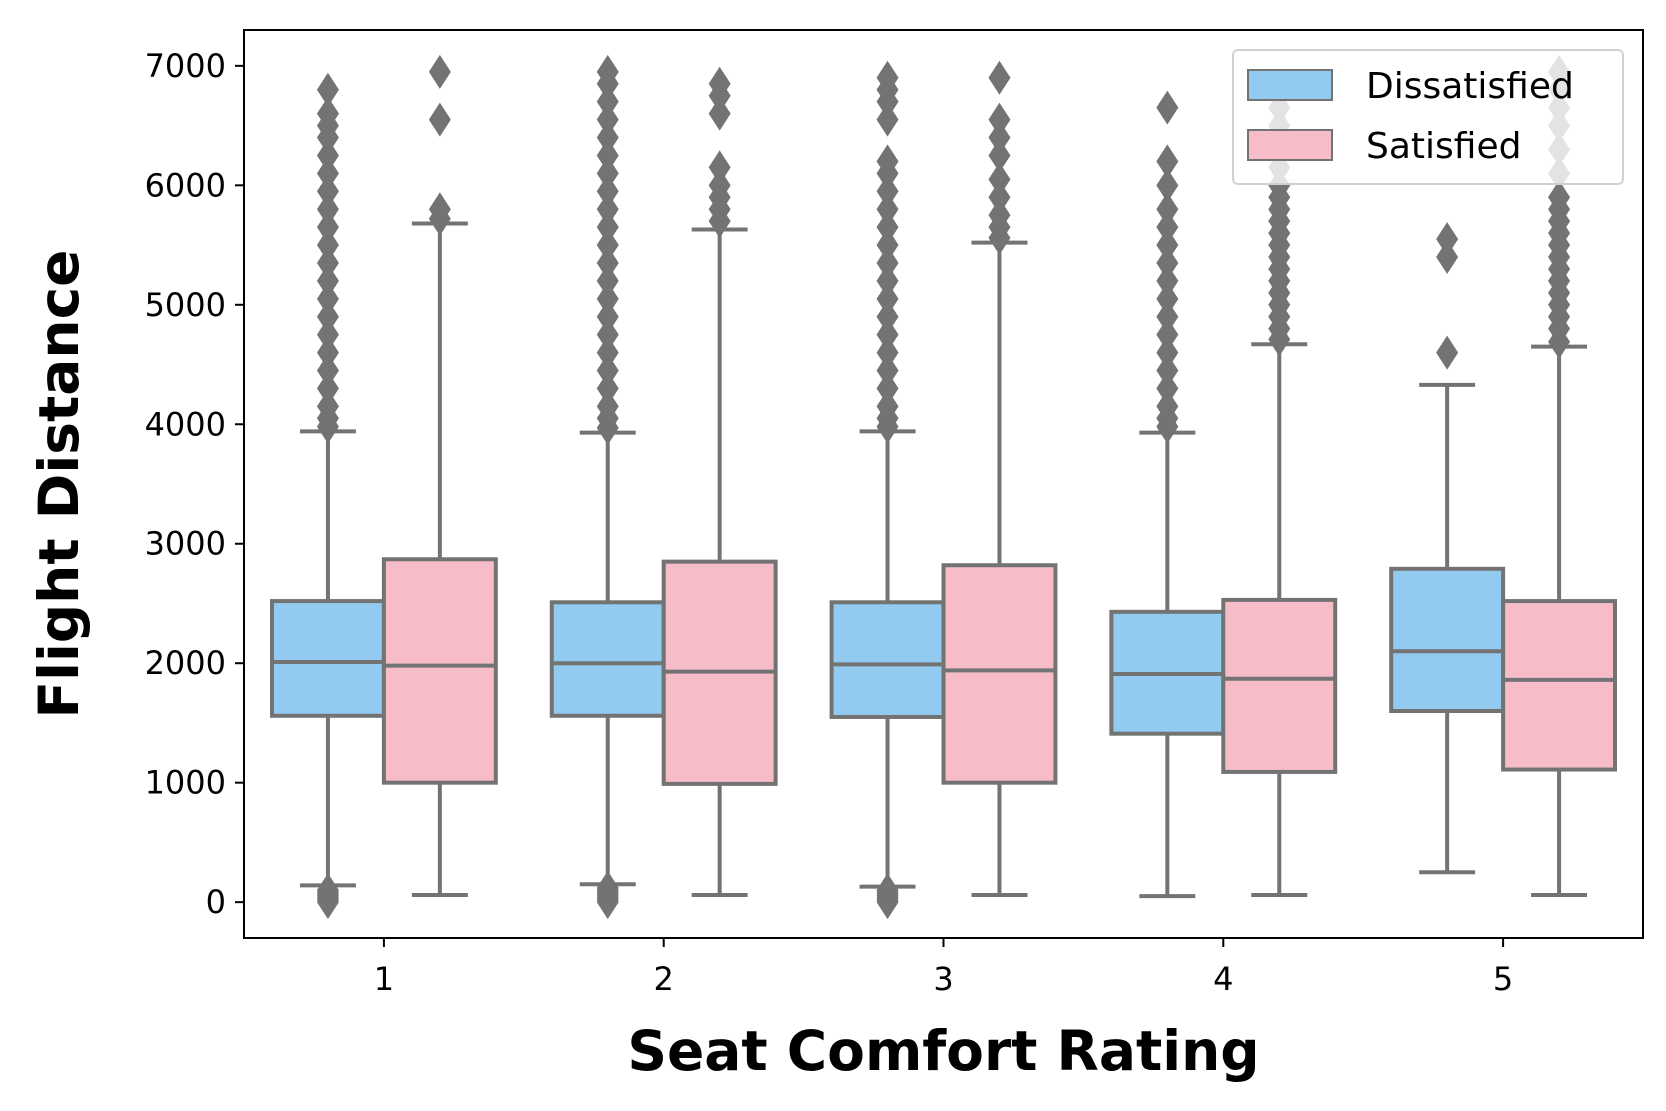  What do you see at coordinates (1470, 86) in the screenshot?
I see `legend-label-dissatisfied: Dissatisfied` at bounding box center [1470, 86].